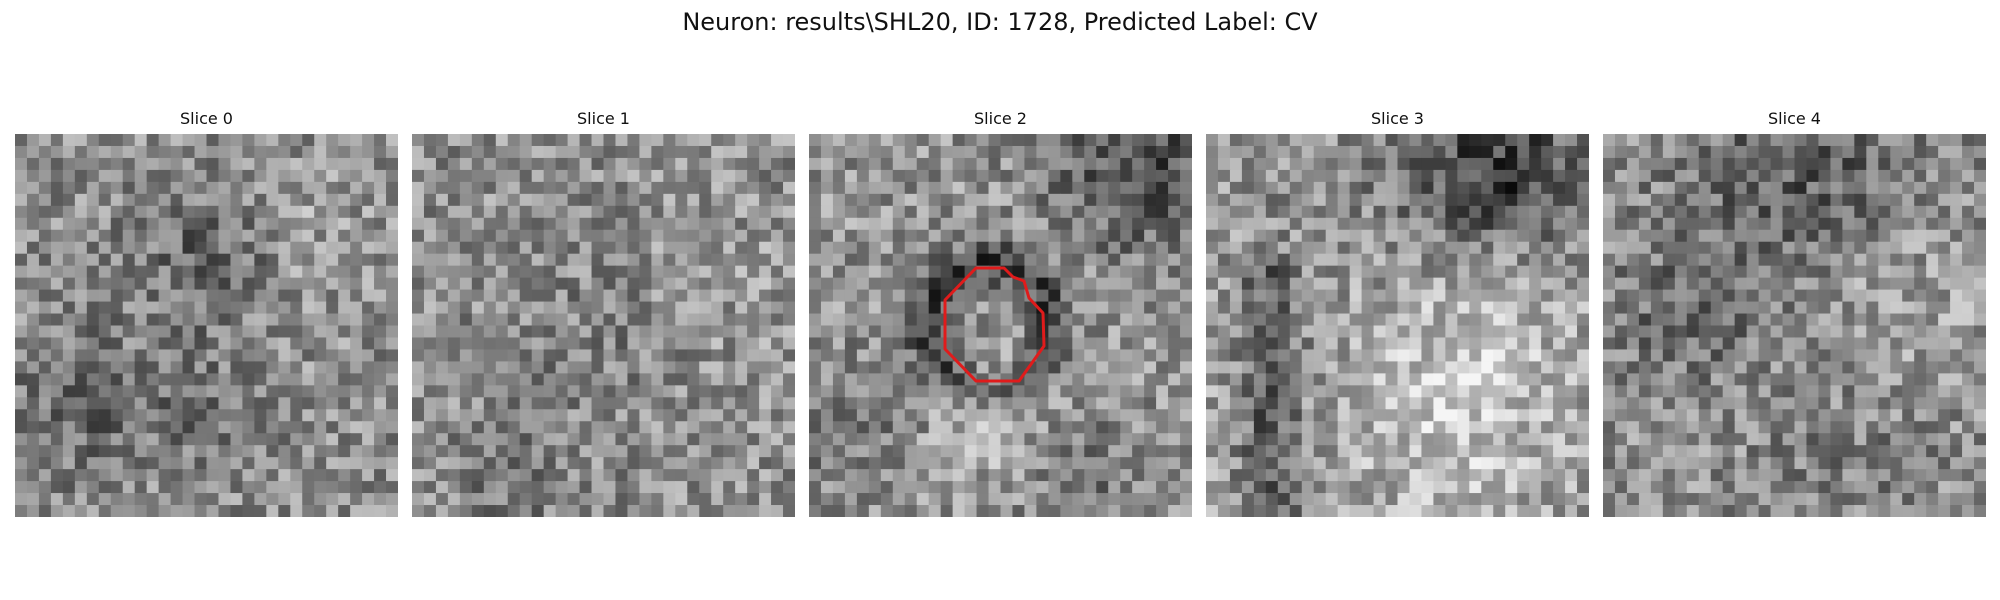 The width and height of the screenshot is (2000, 600). I want to click on slice-0-title: Slice 0, so click(206, 118).